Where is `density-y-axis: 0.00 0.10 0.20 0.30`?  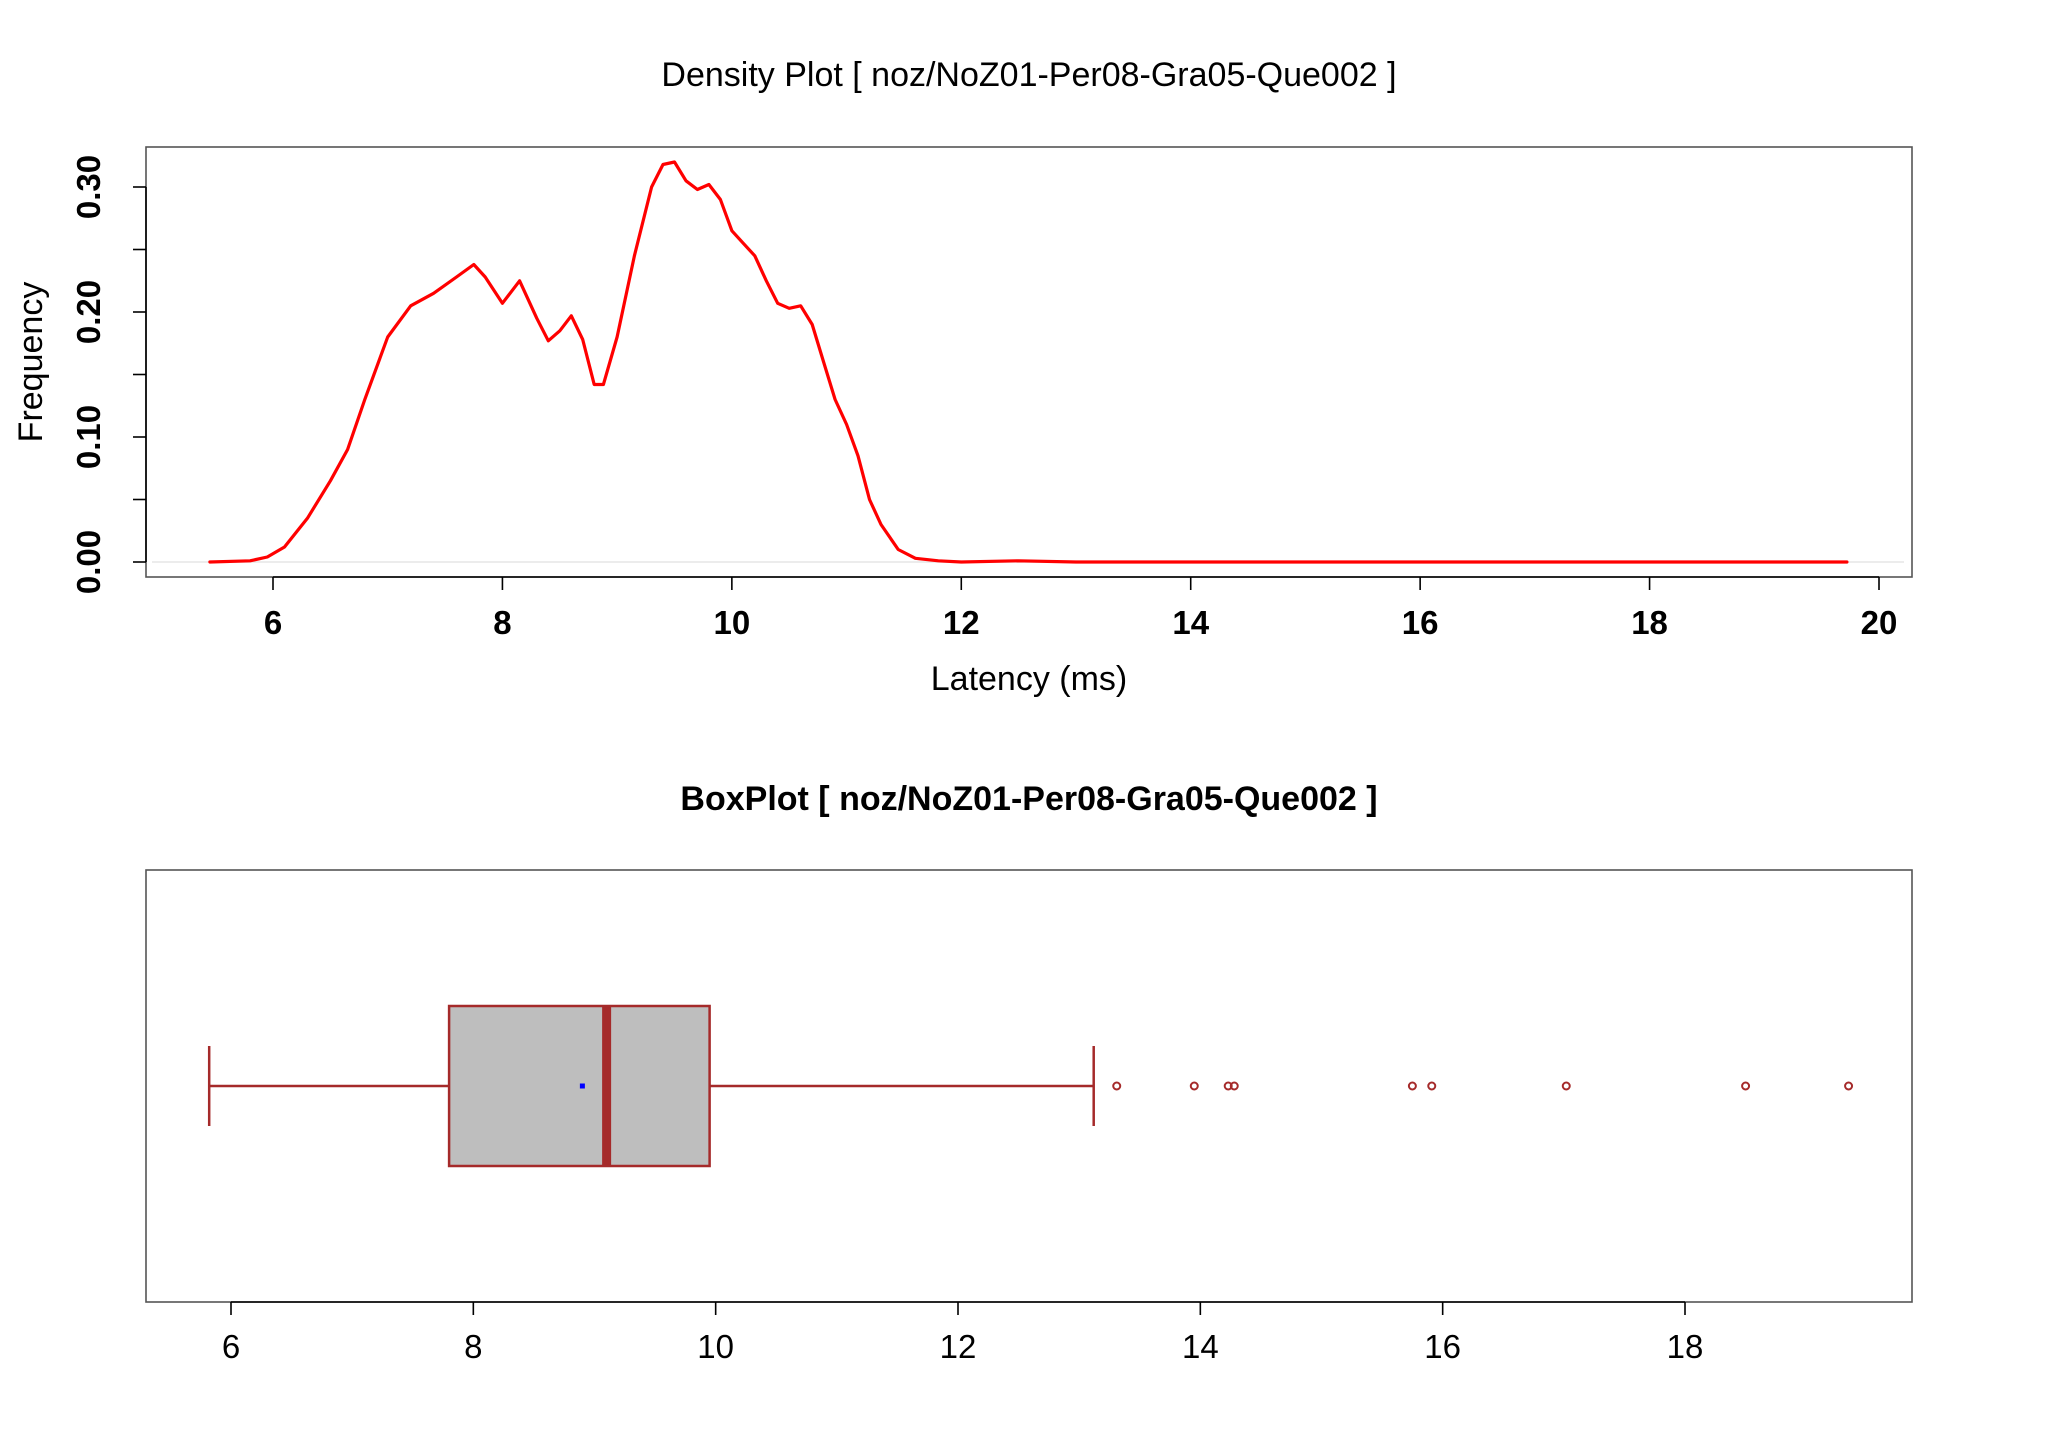
density-y-axis: 0.00 0.10 0.20 0.30 is located at coordinates (108, 374).